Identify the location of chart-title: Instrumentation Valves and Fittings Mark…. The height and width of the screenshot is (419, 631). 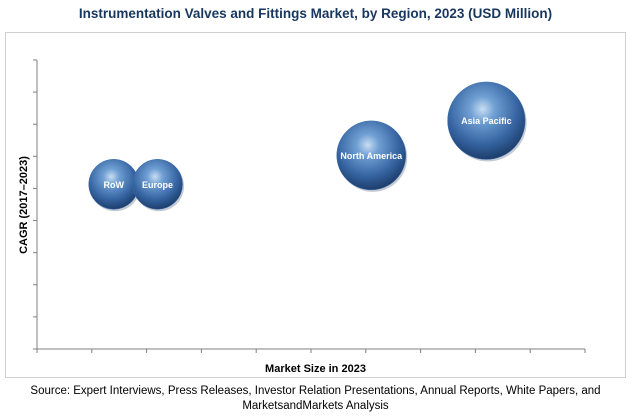
(315, 13).